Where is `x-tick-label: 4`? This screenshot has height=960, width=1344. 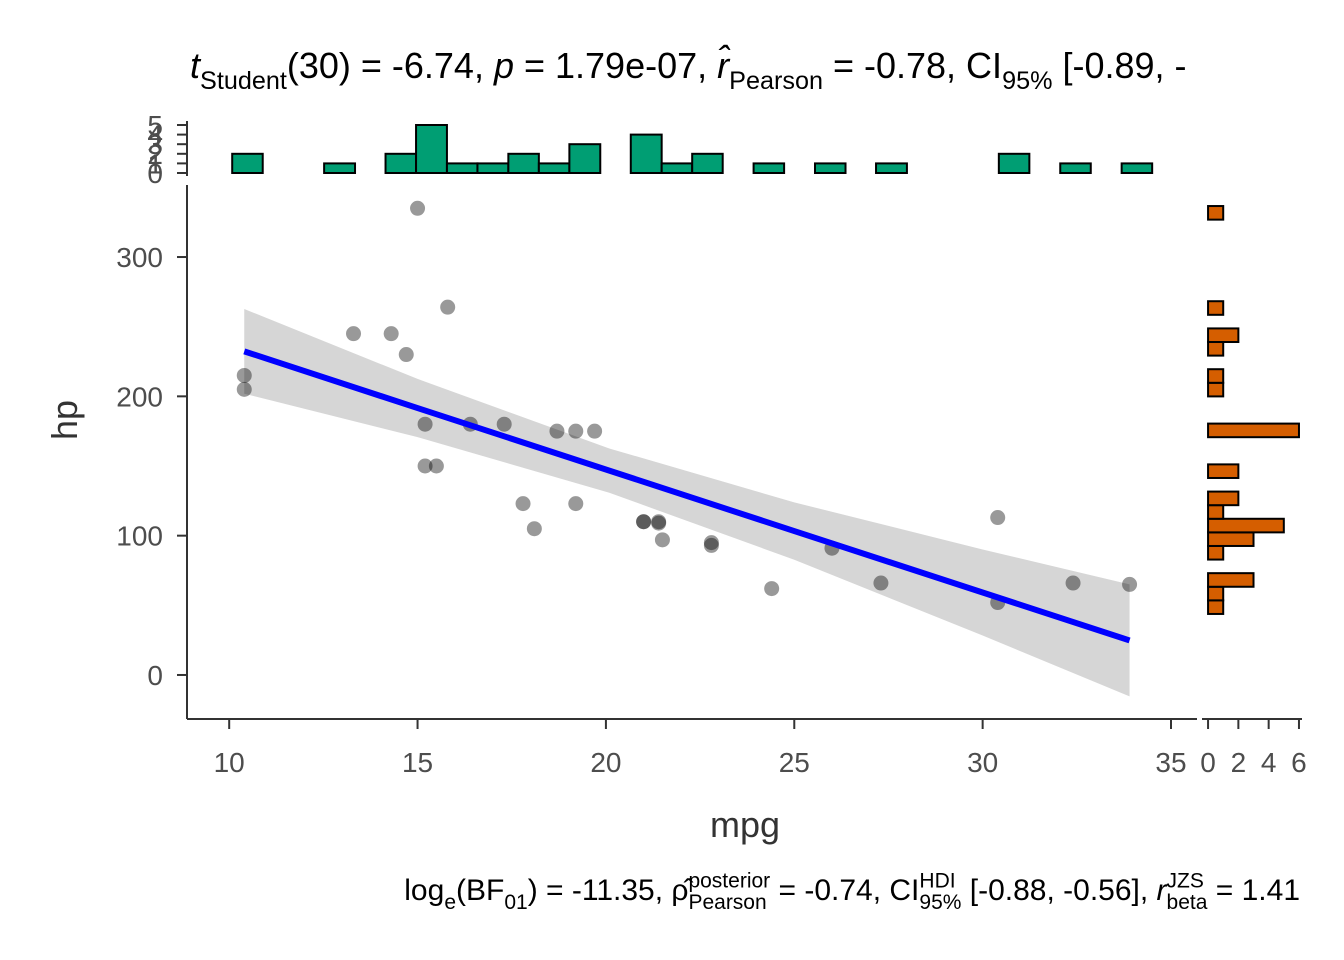
x-tick-label: 4 is located at coordinates (1269, 762).